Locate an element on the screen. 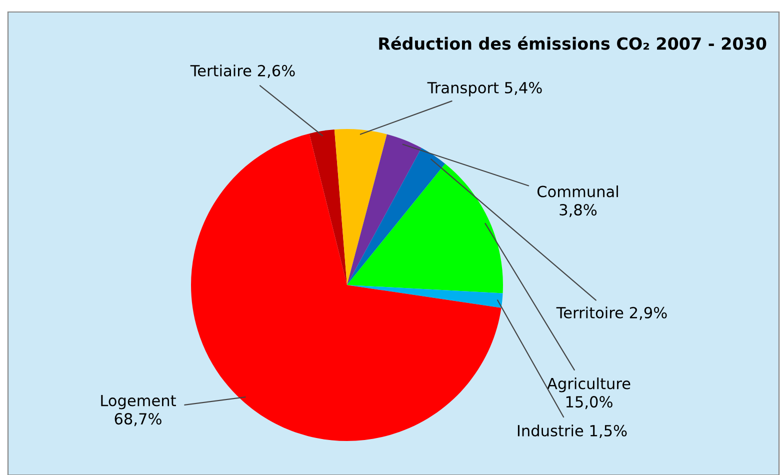 The width and height of the screenshot is (780, 475). slice-label: Industrie 1,5% is located at coordinates (572, 431).